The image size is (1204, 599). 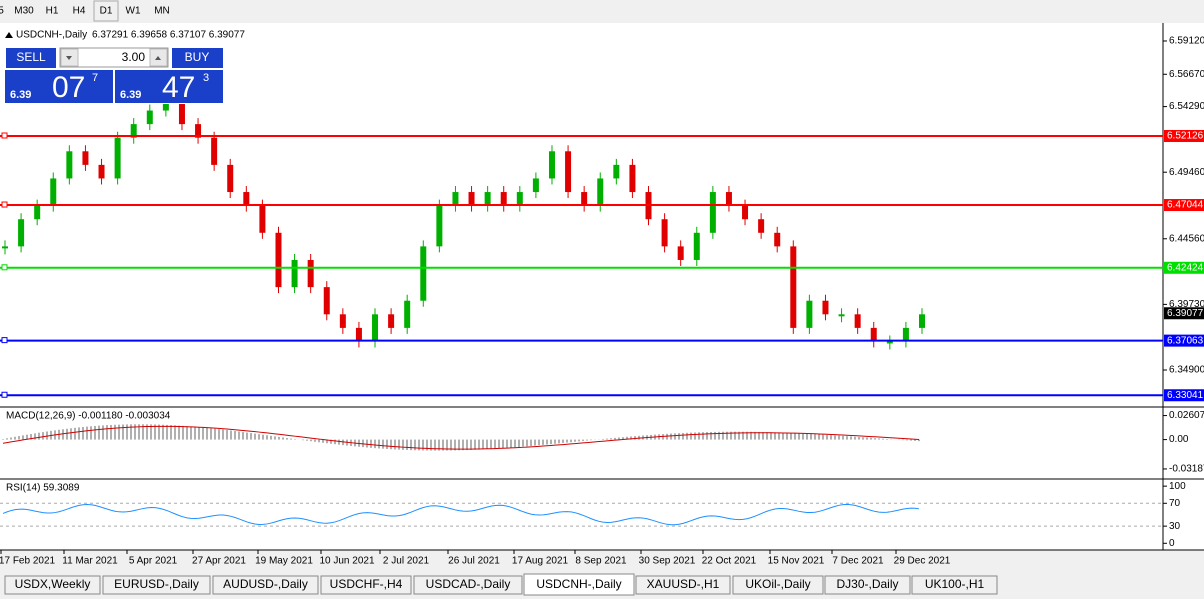 What do you see at coordinates (130, 95) in the screenshot?
I see `buy-big-figure: 6.39` at bounding box center [130, 95].